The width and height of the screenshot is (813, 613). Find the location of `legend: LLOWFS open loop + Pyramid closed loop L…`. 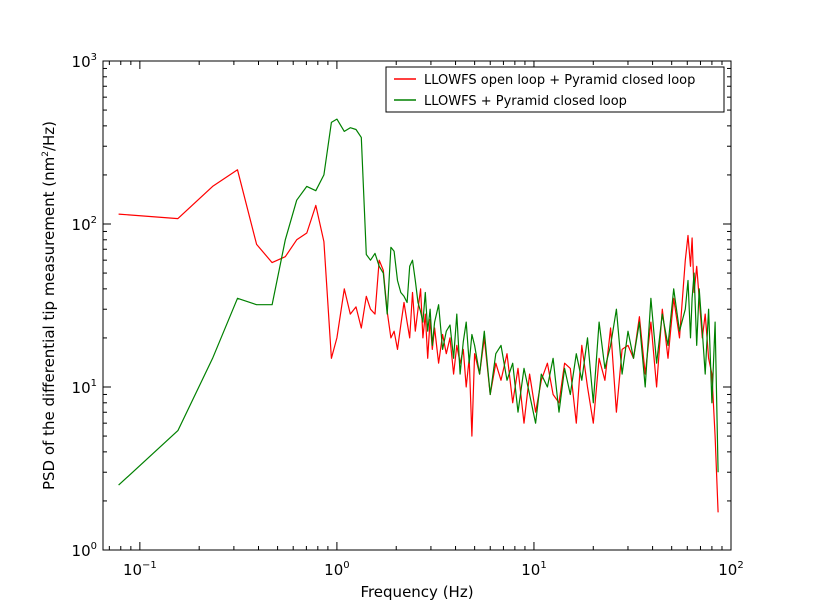

legend: LLOWFS open loop + Pyramid closed loop L… is located at coordinates (555, 89).